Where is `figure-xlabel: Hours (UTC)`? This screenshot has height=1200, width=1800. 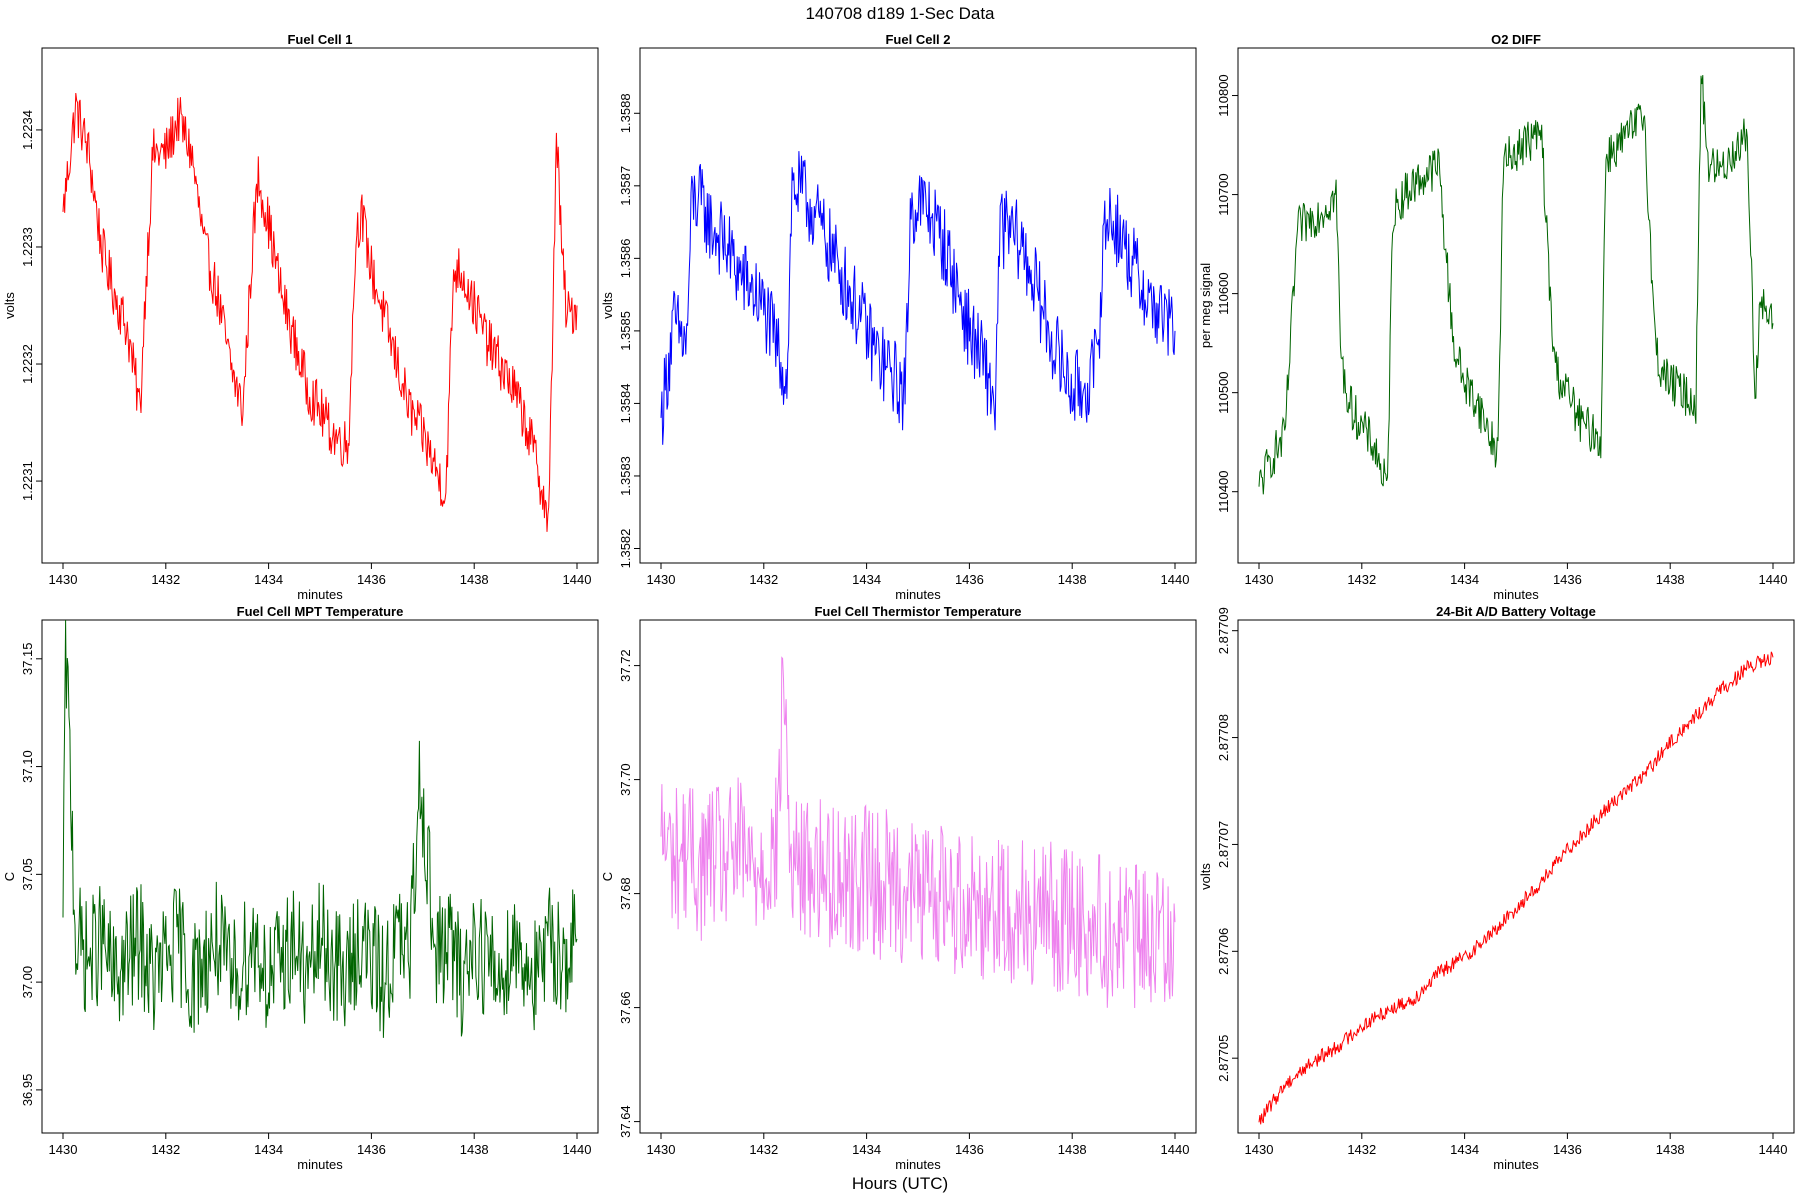
figure-xlabel: Hours (UTC) is located at coordinates (900, 1183).